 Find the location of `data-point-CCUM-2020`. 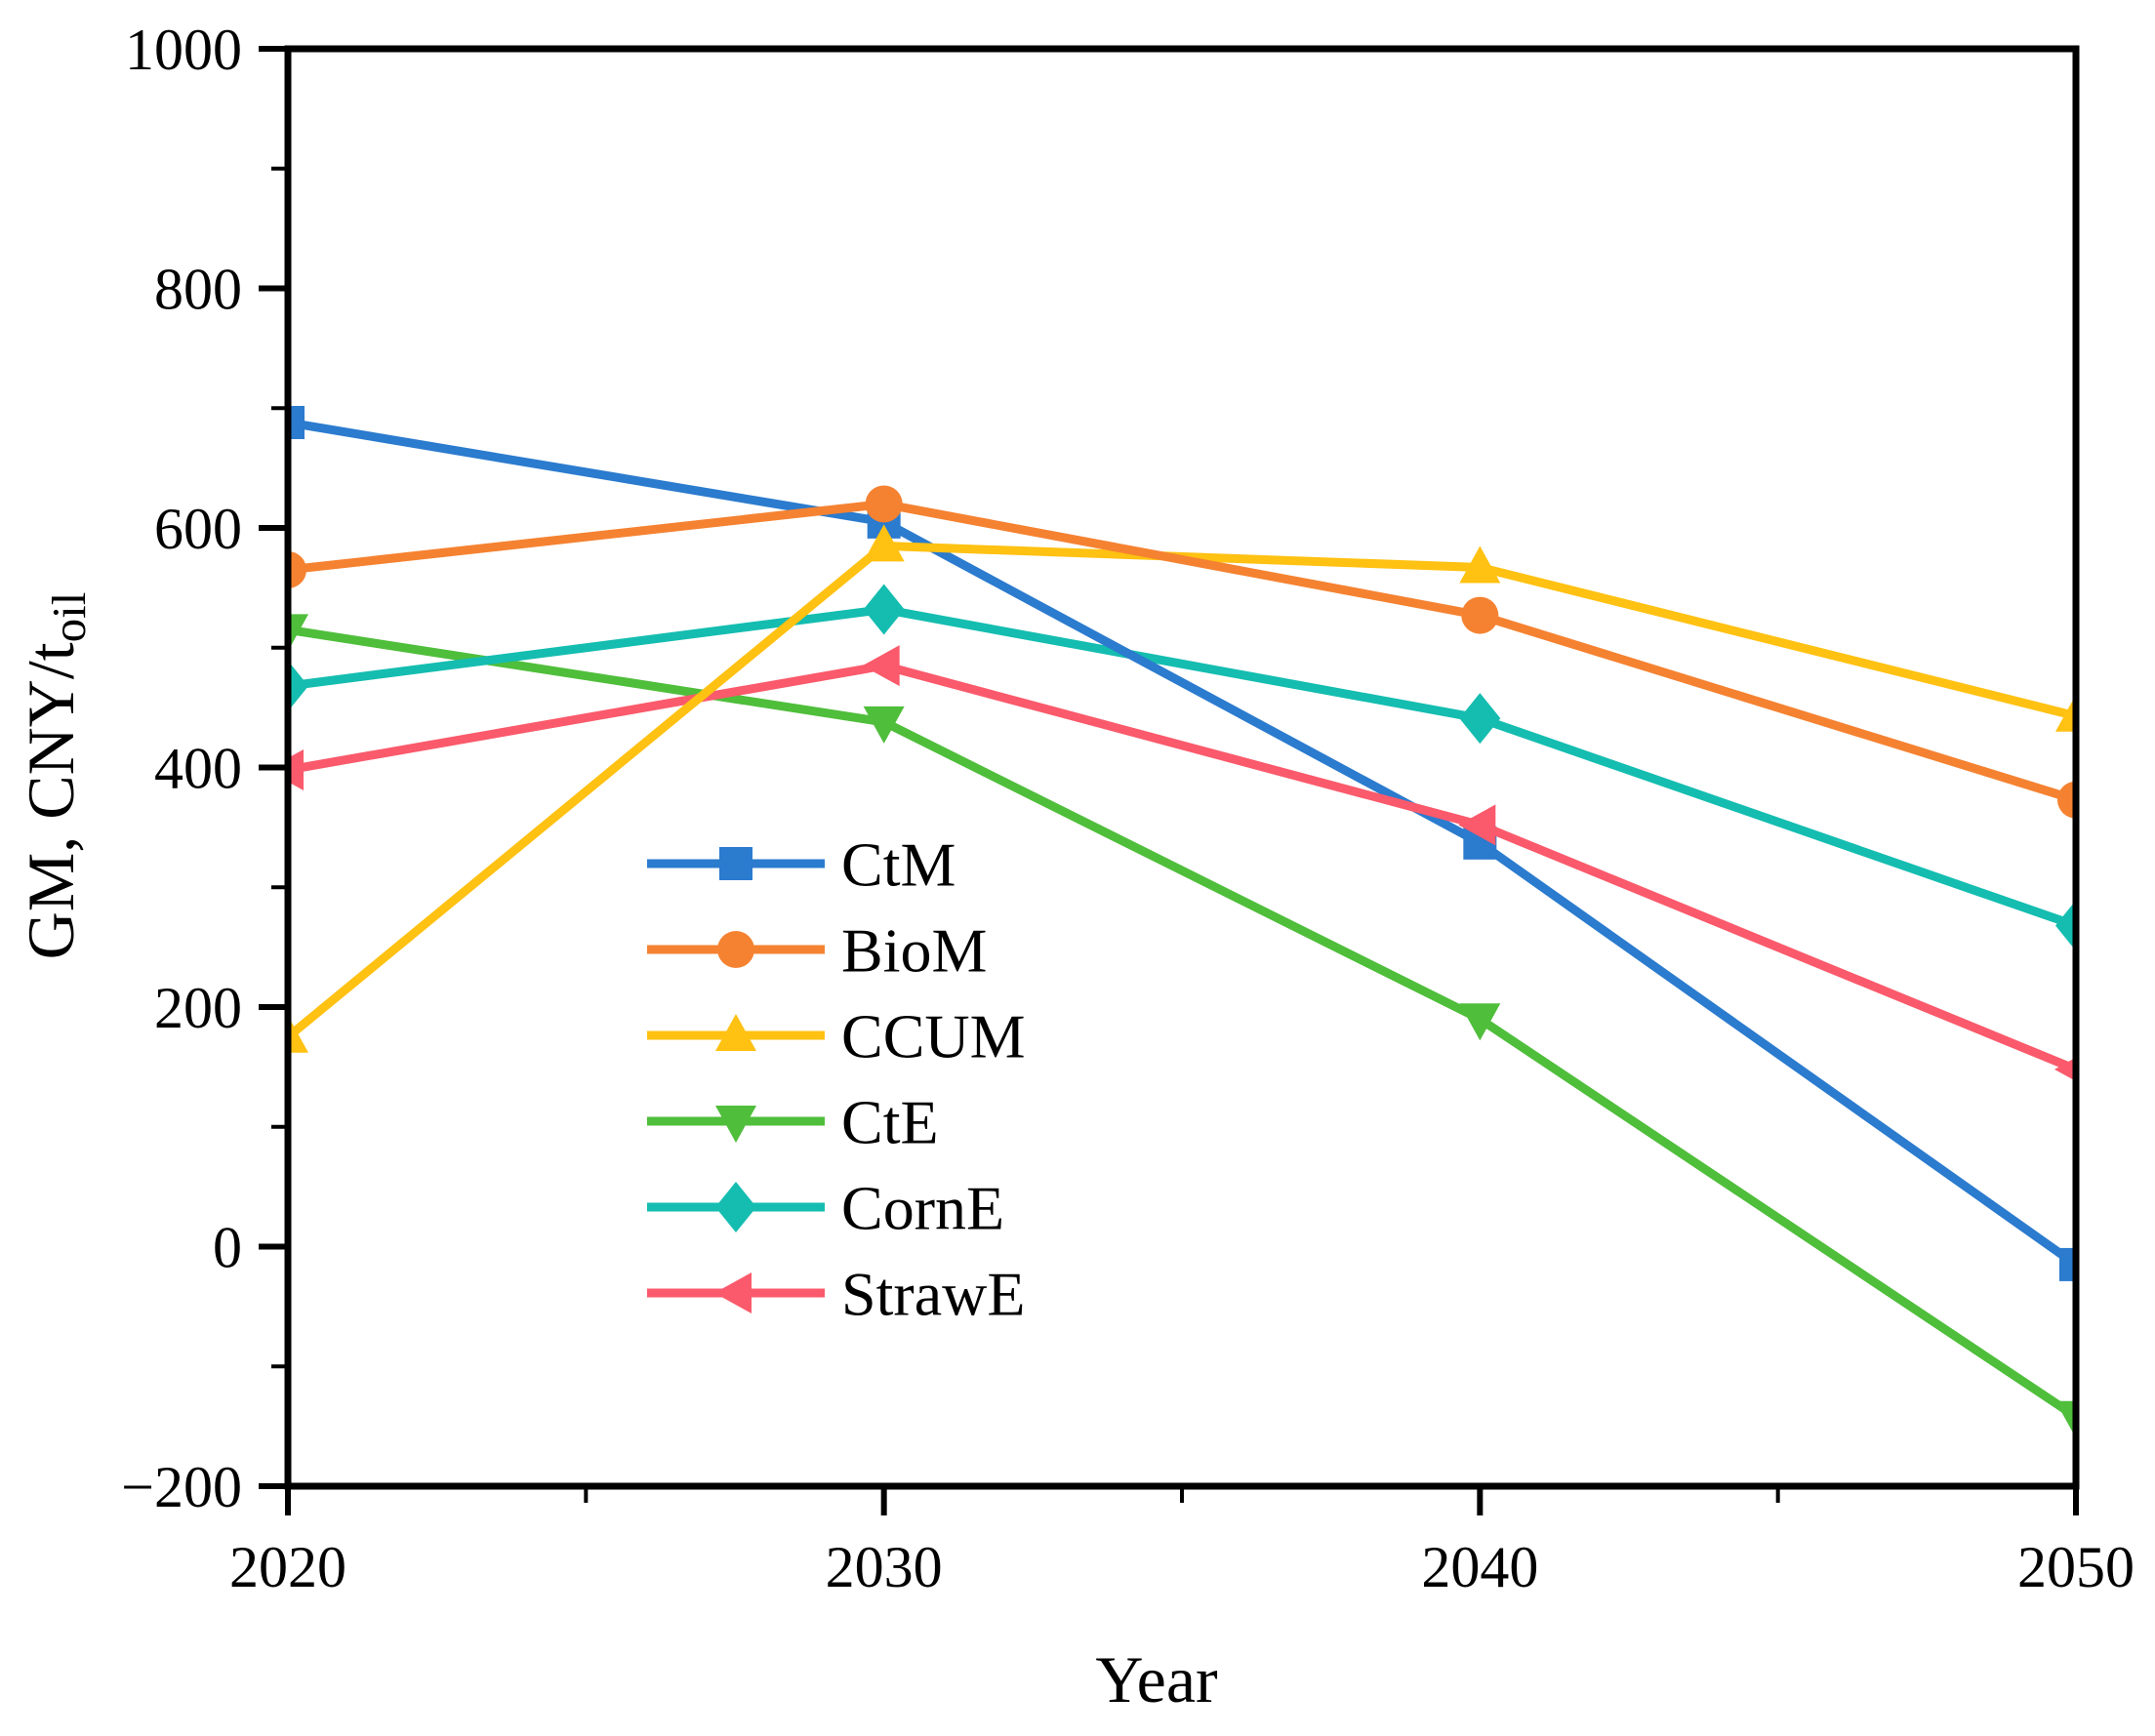

data-point-CCUM-2020 is located at coordinates (298, 1034).